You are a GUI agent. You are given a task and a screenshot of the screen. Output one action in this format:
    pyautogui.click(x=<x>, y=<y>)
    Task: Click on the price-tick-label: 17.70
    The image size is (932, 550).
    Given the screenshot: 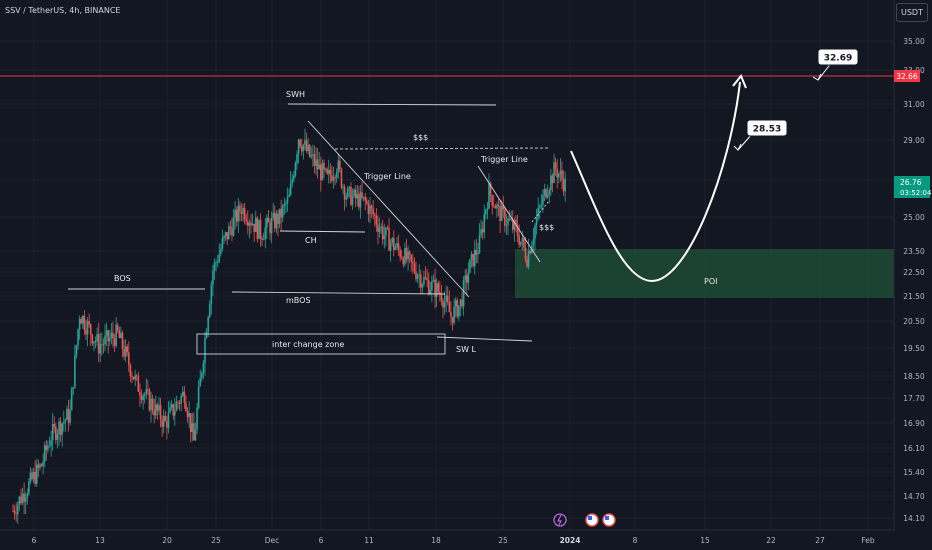 What is the action you would take?
    pyautogui.click(x=914, y=398)
    